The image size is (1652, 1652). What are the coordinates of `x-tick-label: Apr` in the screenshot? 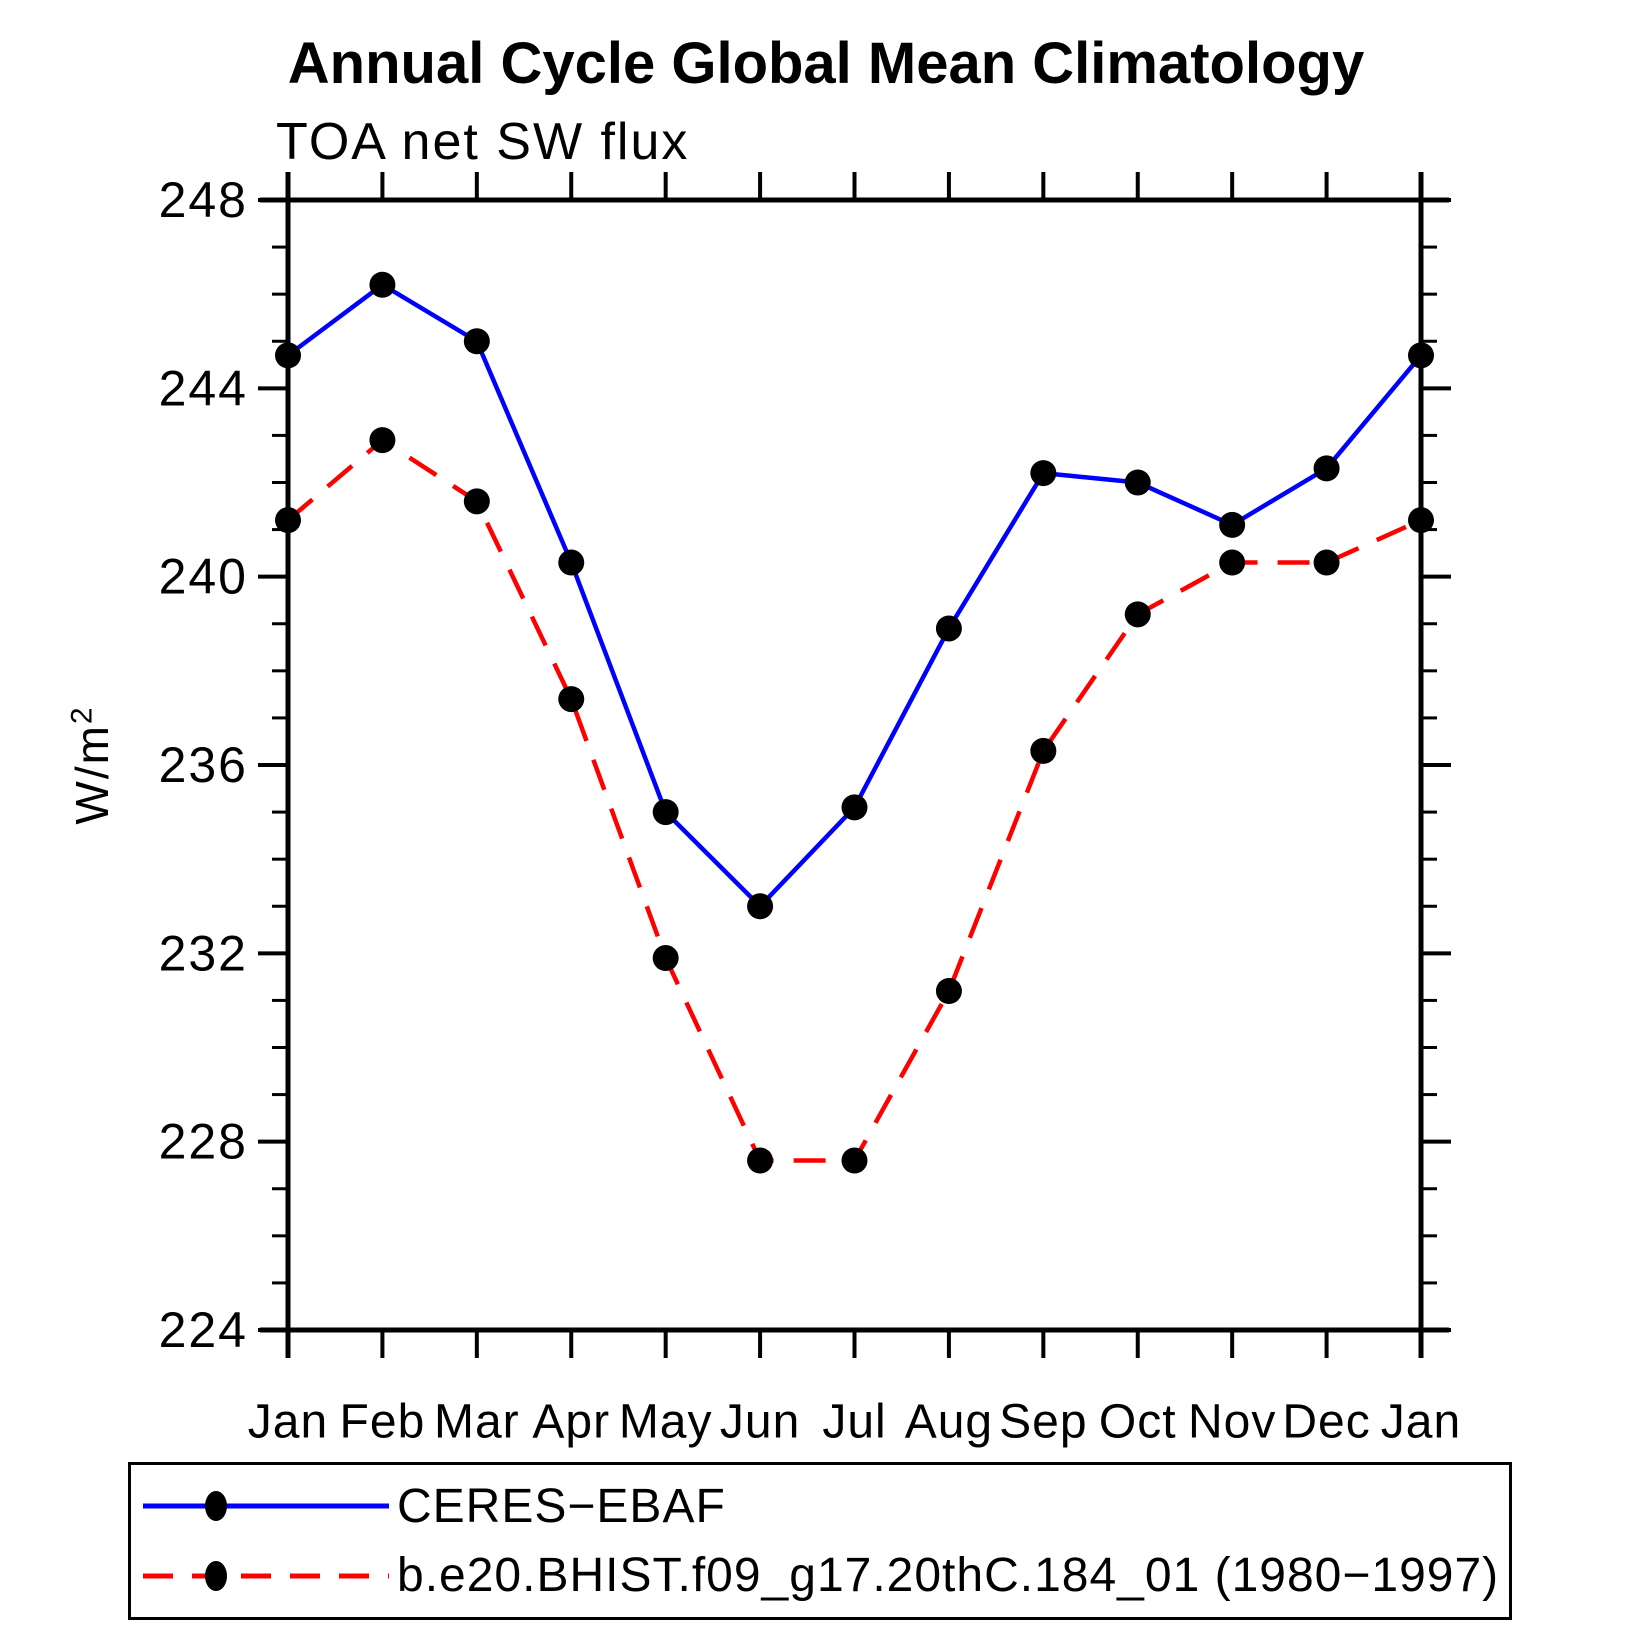 It's located at (571, 1422).